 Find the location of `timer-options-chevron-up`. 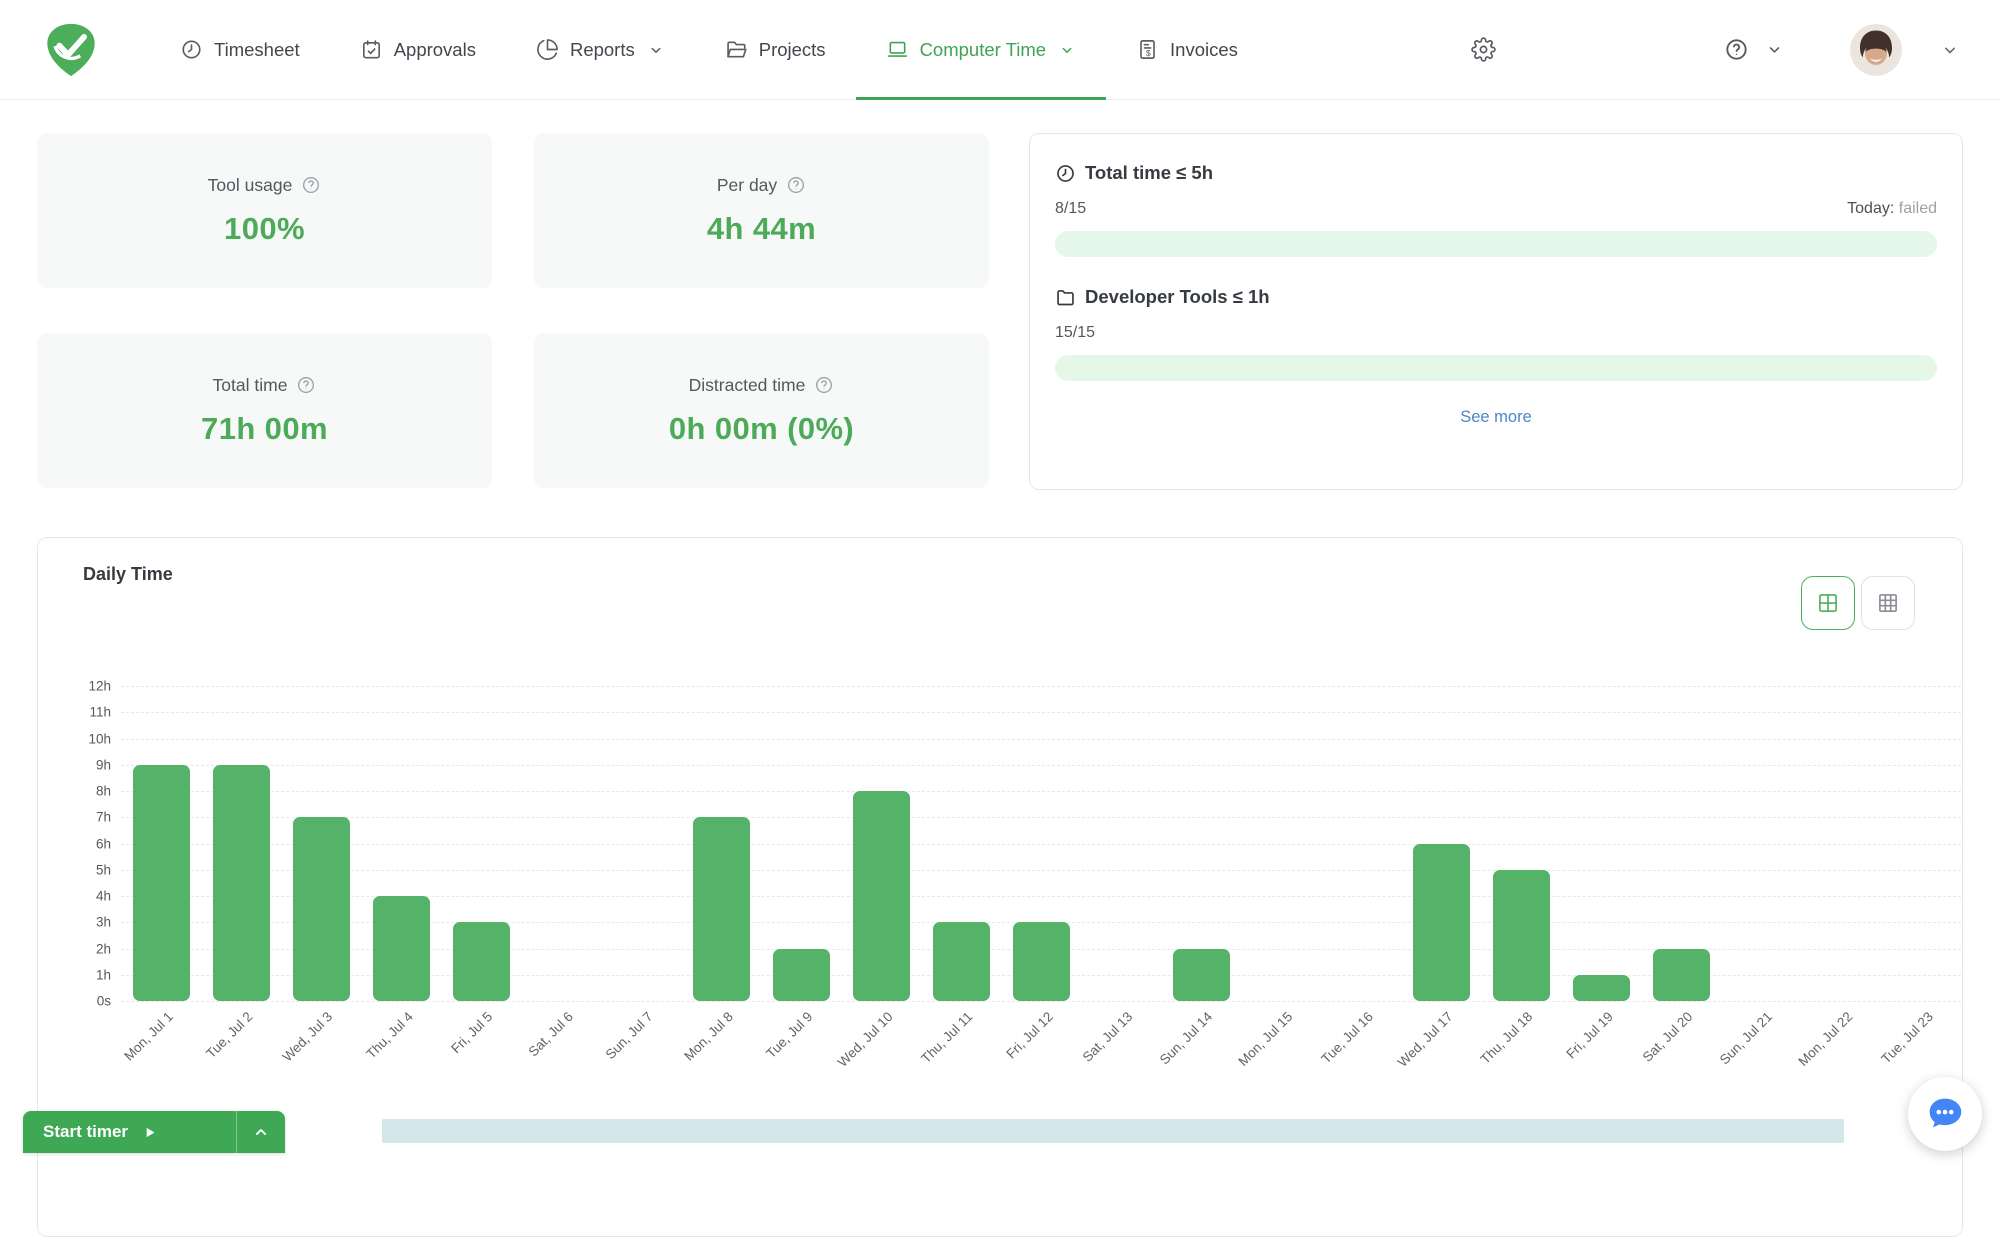

timer-options-chevron-up is located at coordinates (261, 1132).